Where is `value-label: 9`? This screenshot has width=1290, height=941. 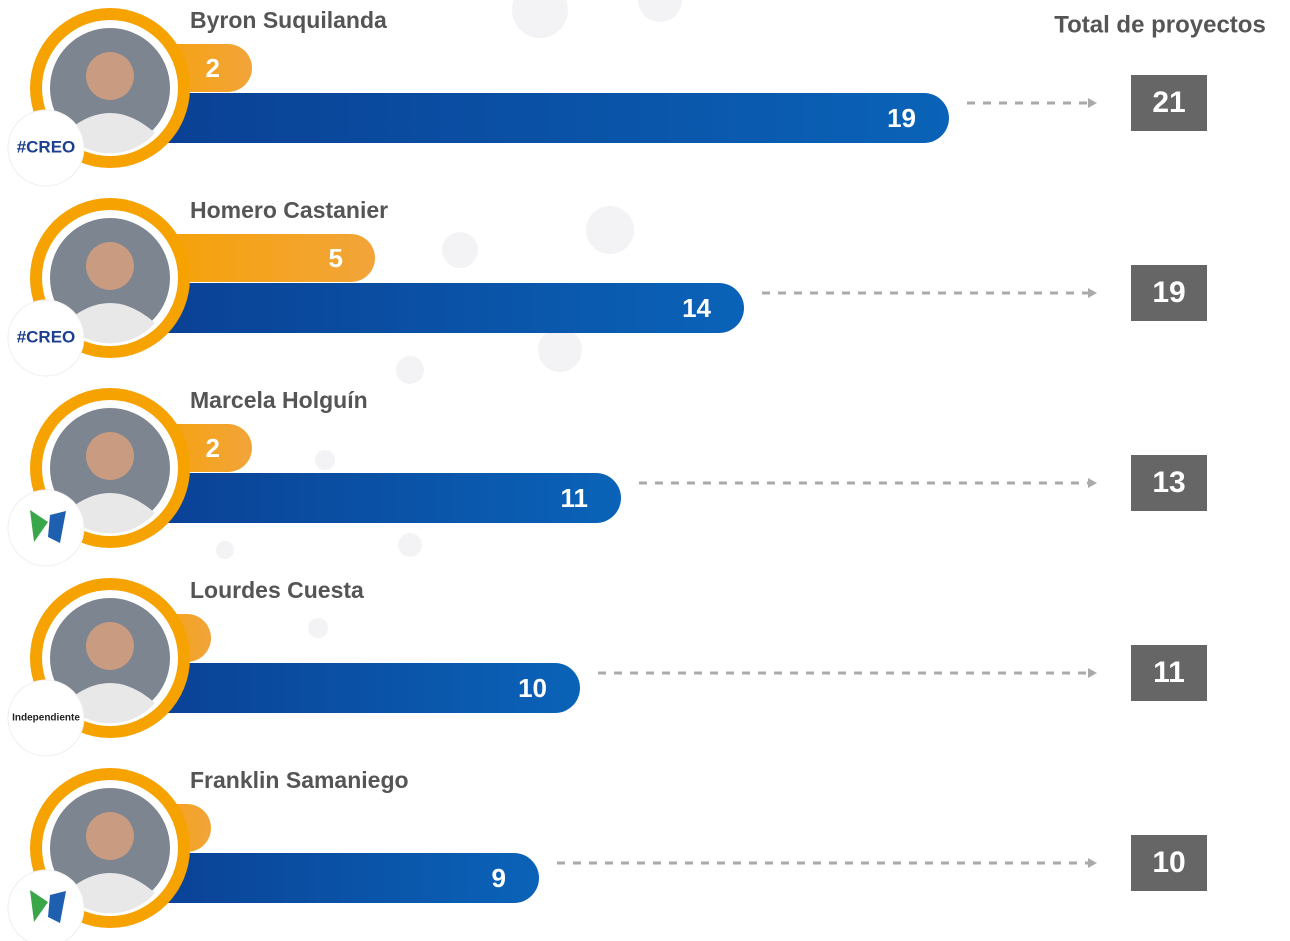 value-label: 9 is located at coordinates (499, 878).